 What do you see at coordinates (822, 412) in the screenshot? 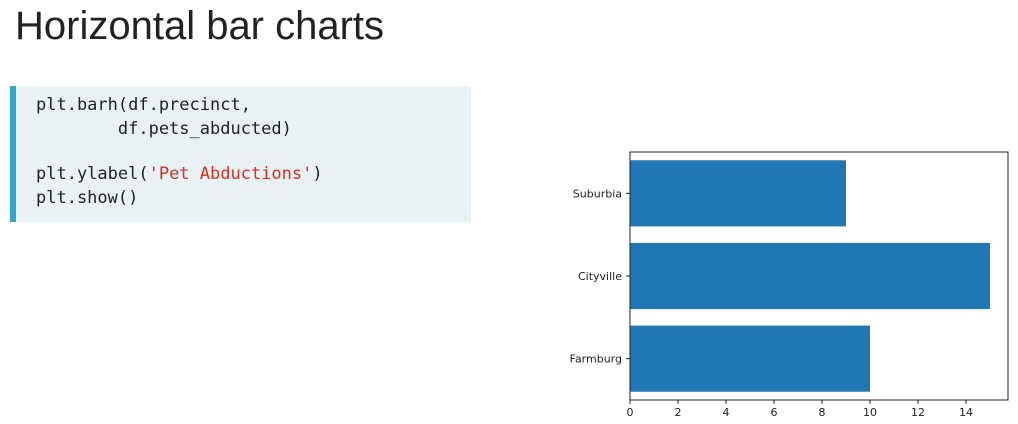
I see `x-tick-label-8: 8` at bounding box center [822, 412].